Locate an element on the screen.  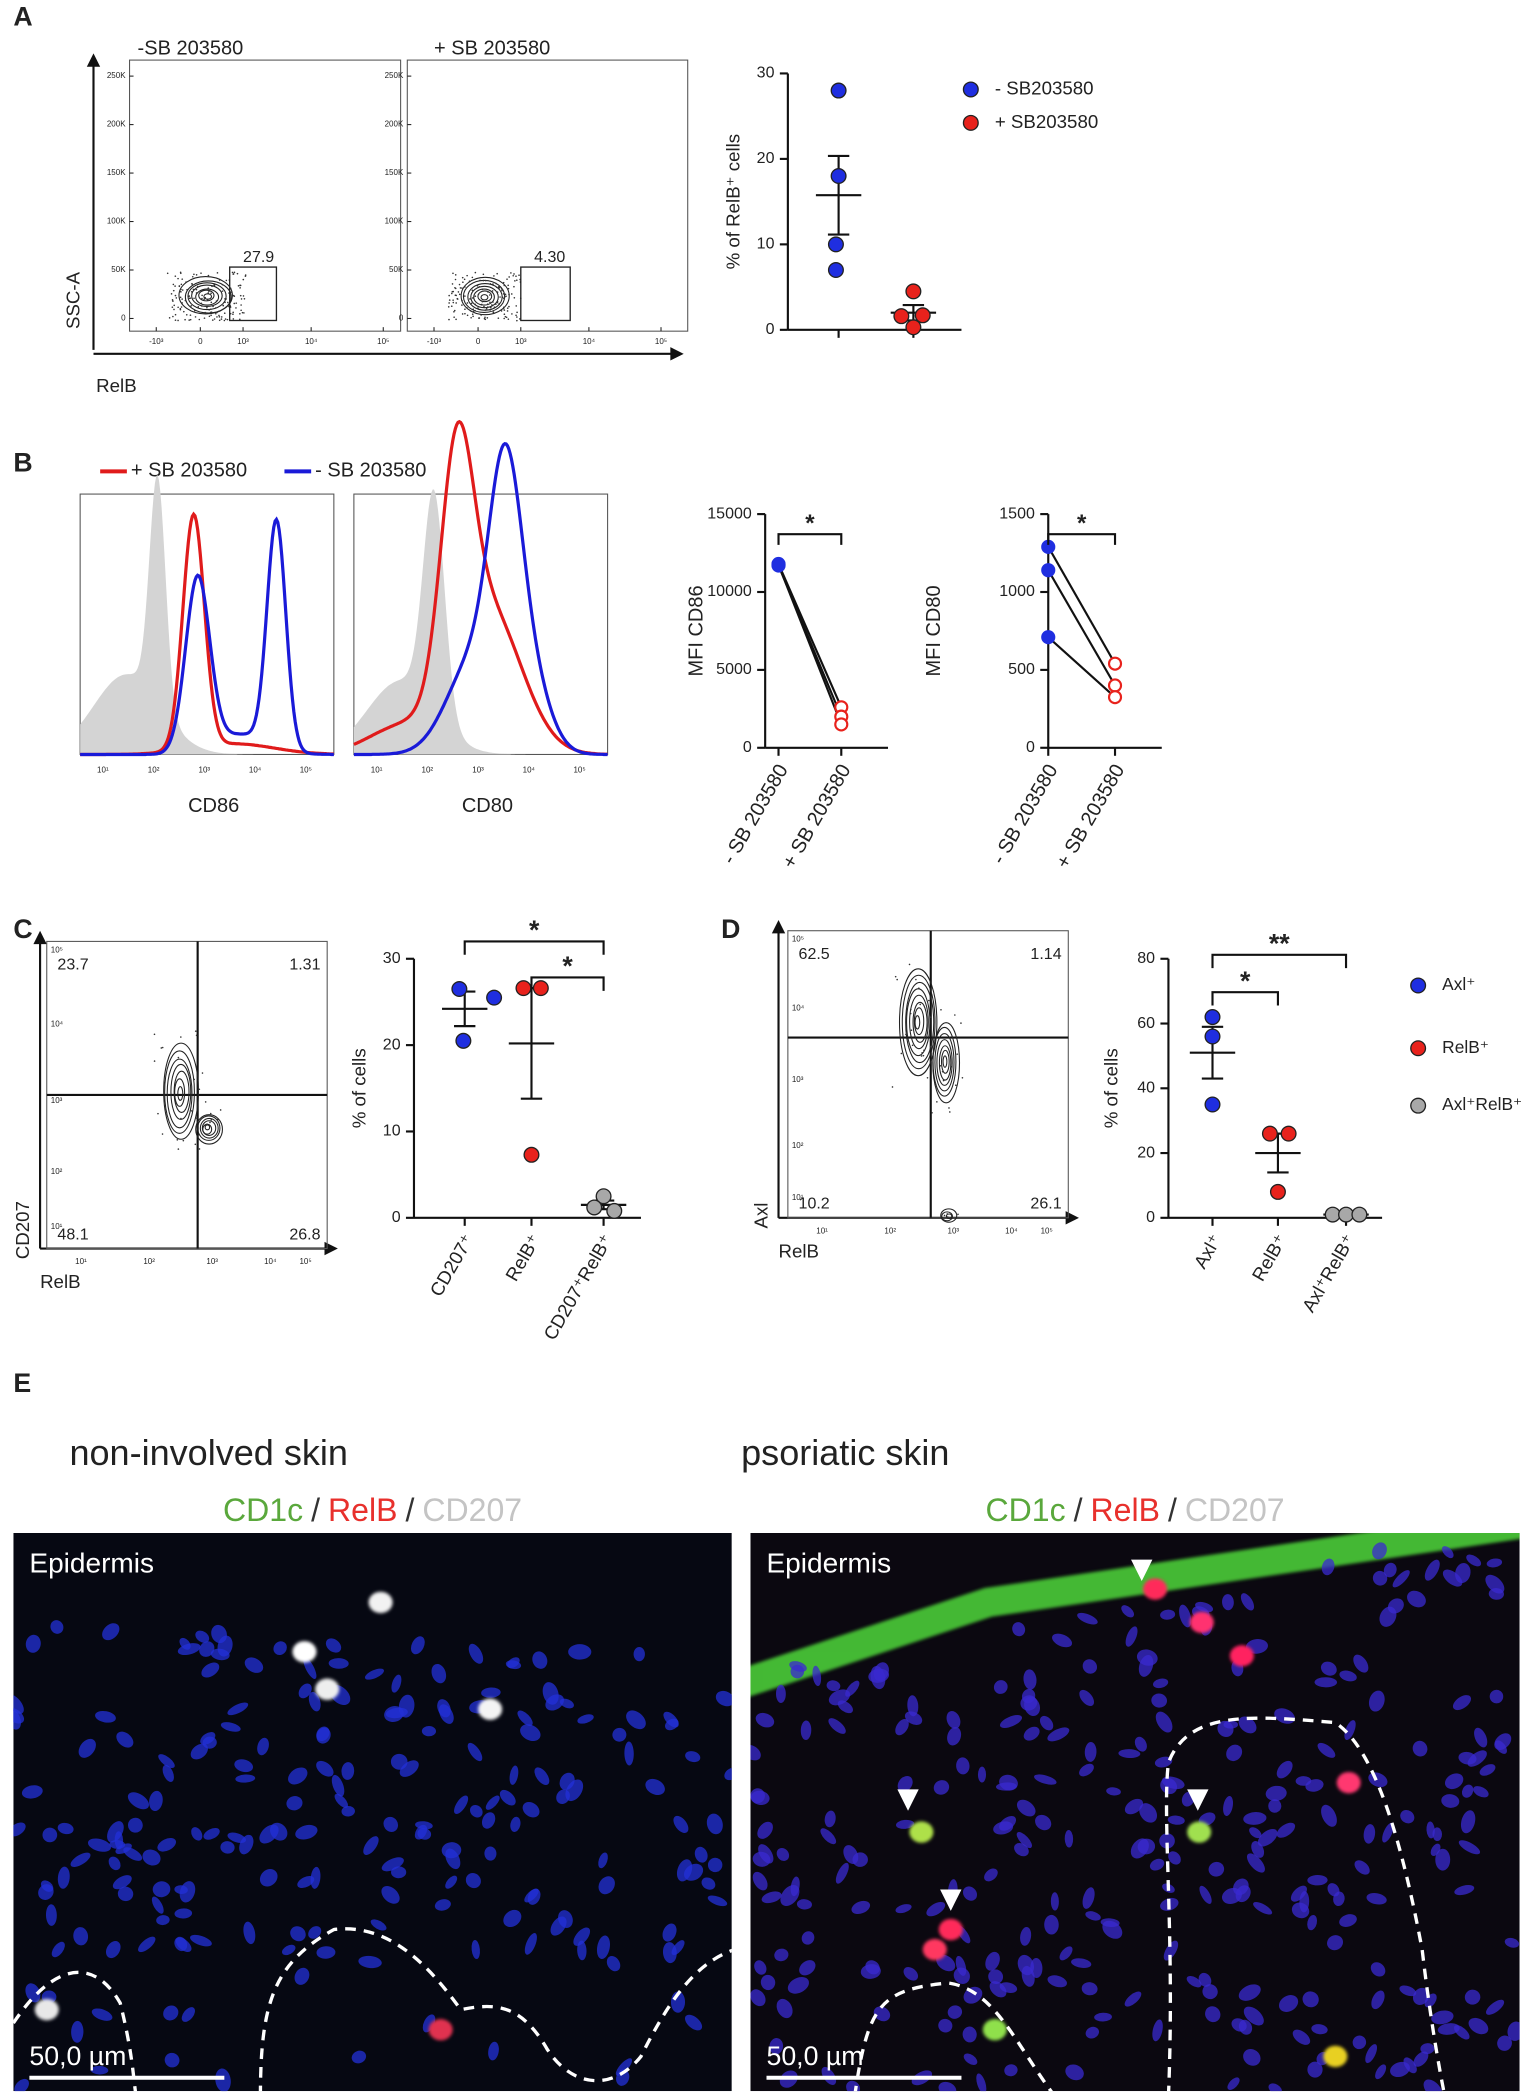
y-tick-label: 200K is located at coordinates (394, 124).